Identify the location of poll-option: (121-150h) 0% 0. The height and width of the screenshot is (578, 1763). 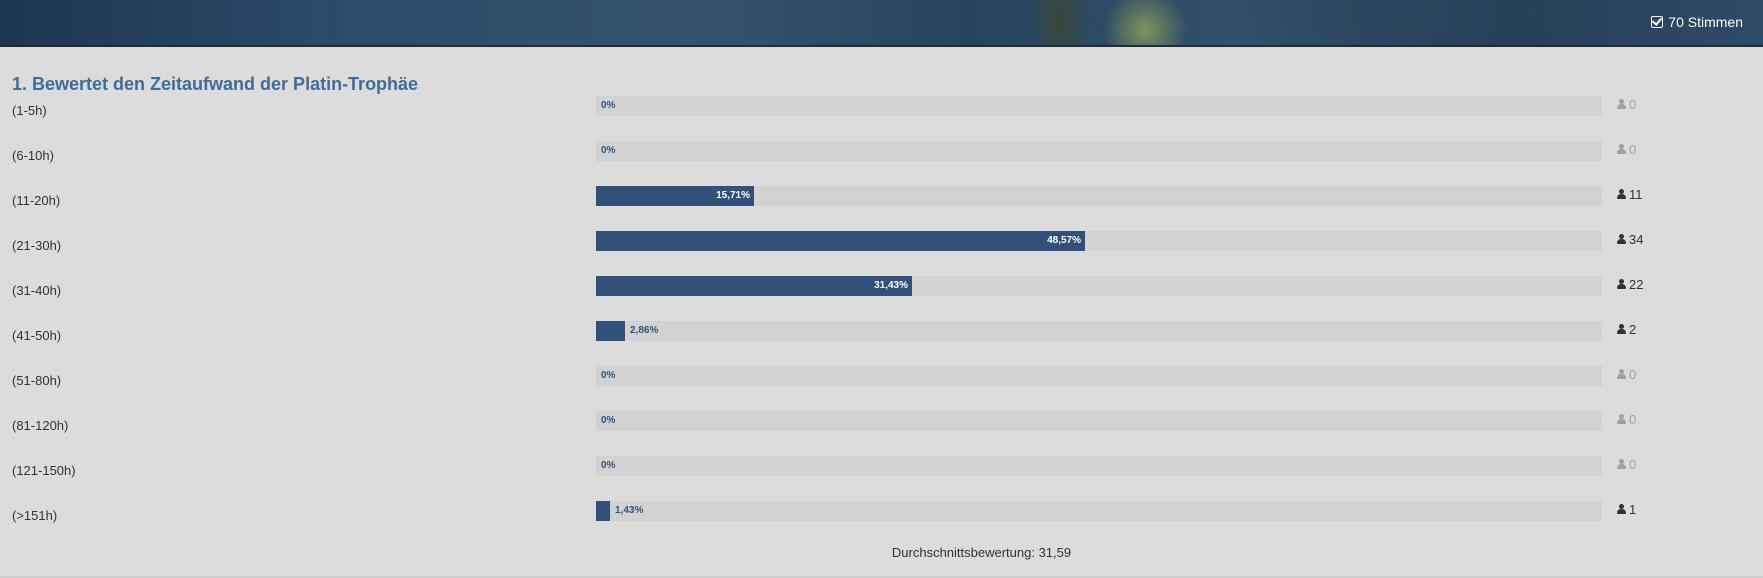
(881, 476).